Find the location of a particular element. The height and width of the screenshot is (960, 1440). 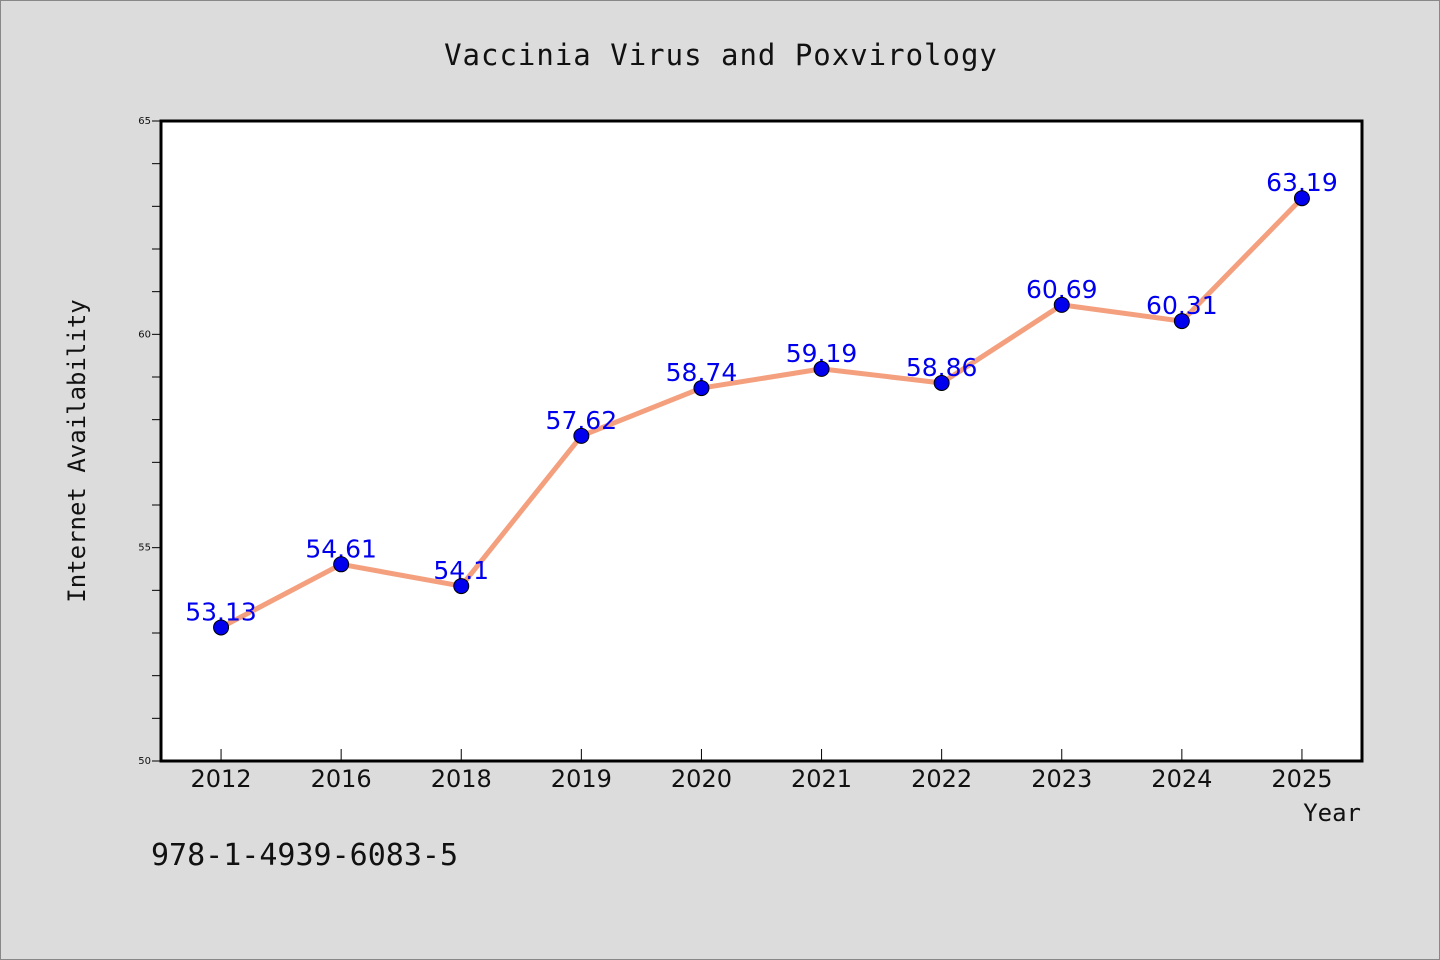

x-tick-label: 2019 is located at coordinates (581, 779).